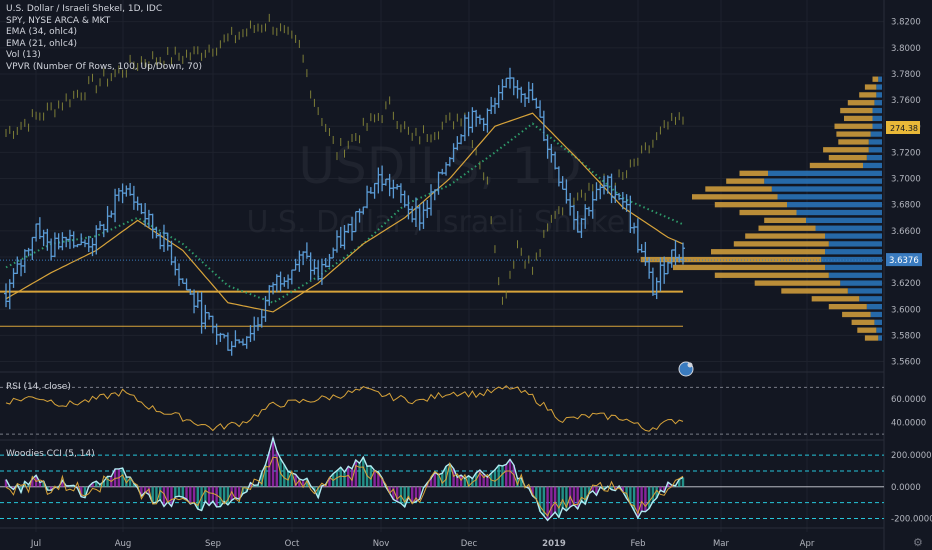  I want to click on legend-overlay: EMA (21, ohlc4), so click(42, 43).